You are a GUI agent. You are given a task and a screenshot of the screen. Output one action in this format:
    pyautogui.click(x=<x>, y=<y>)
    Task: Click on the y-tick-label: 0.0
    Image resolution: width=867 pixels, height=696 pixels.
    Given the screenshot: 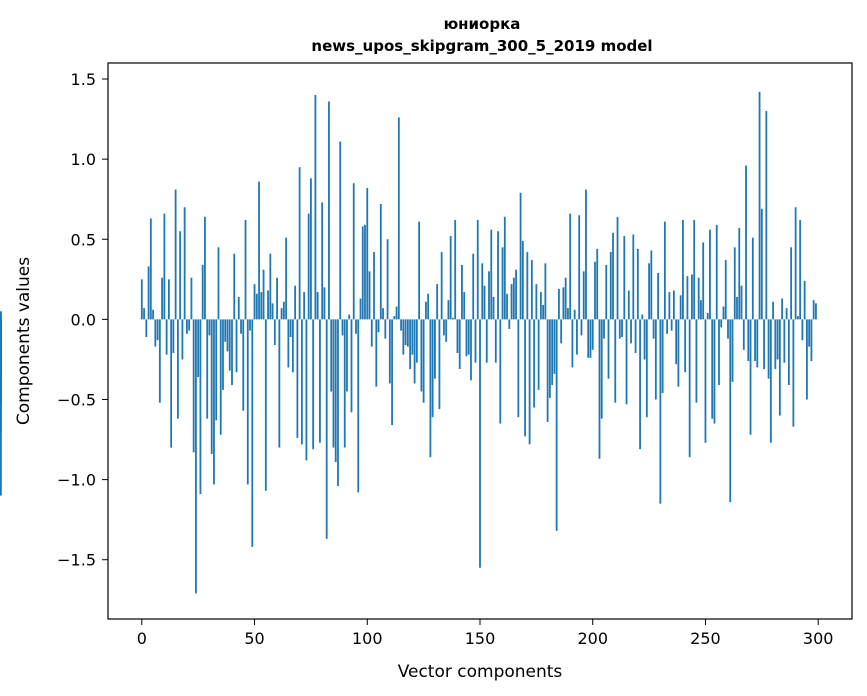 What is the action you would take?
    pyautogui.click(x=83, y=319)
    